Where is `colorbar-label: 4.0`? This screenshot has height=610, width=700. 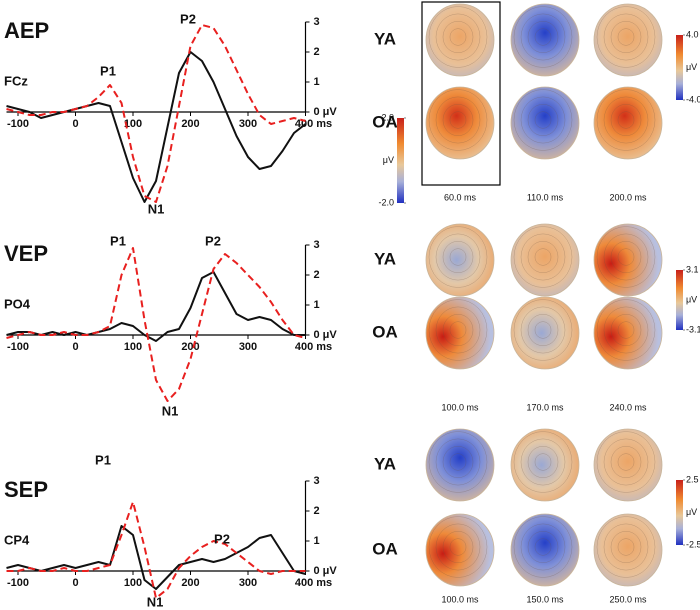 colorbar-label: 4.0 is located at coordinates (692, 34).